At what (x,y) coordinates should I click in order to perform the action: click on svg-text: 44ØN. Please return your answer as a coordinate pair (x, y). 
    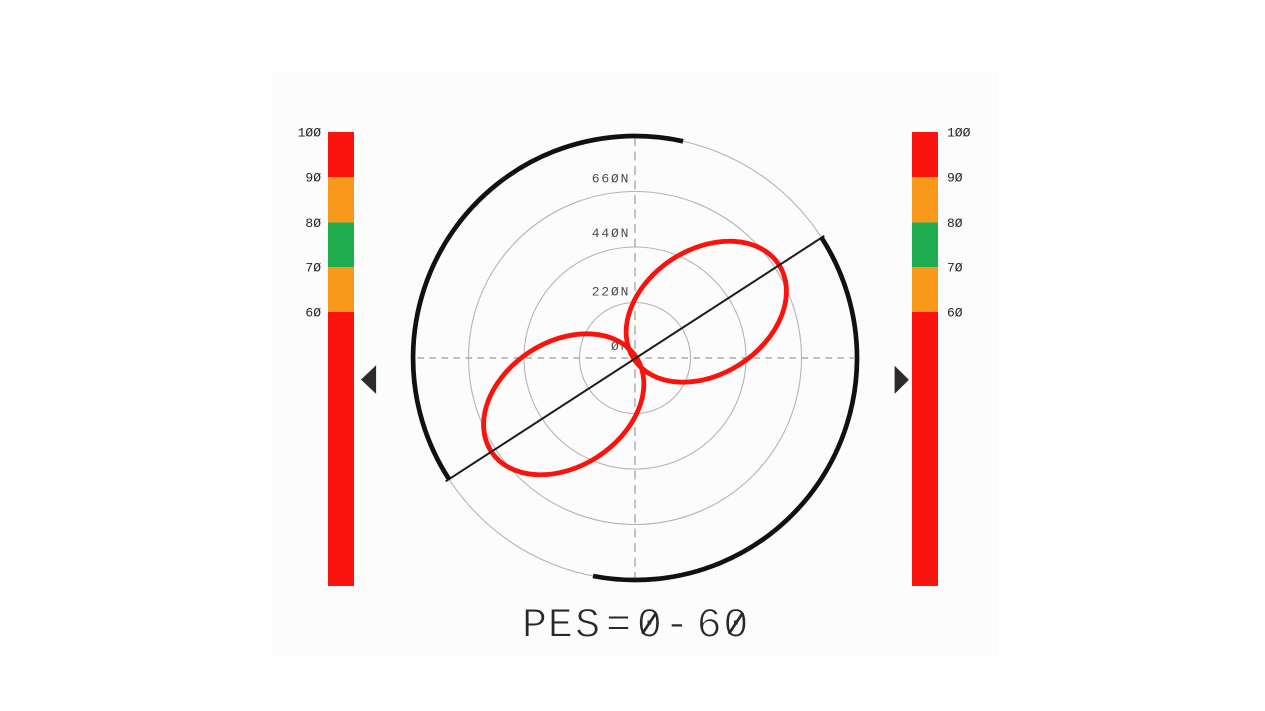
    Looking at the image, I should click on (611, 233).